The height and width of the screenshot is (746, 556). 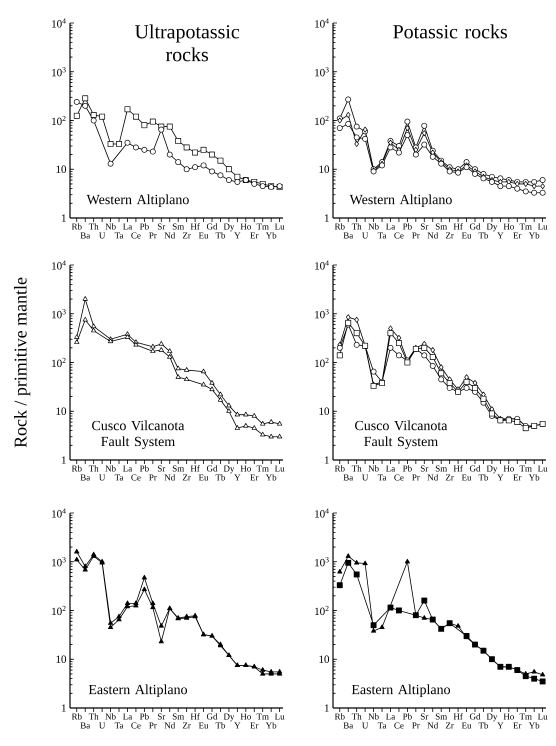 I want to click on chart-title: Potassic rocks, so click(x=450, y=31).